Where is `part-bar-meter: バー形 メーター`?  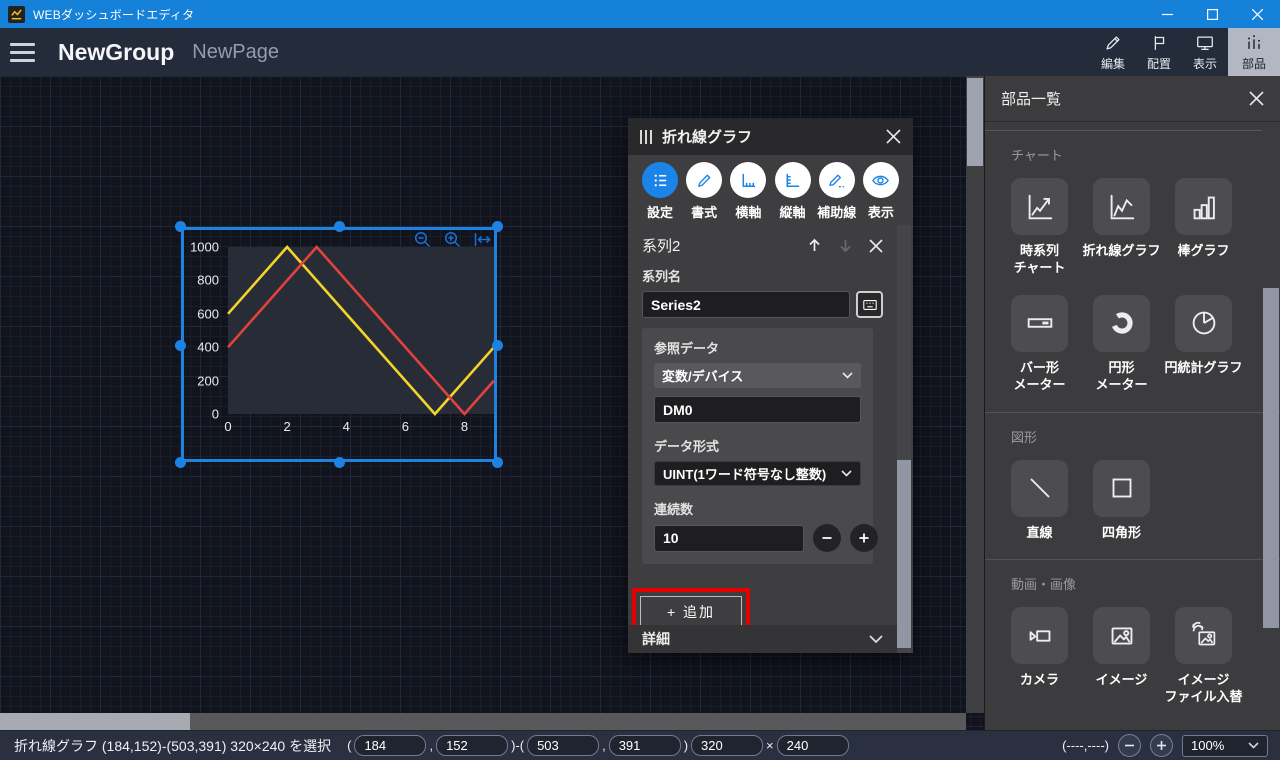 part-bar-meter: バー形 メーター is located at coordinates (1039, 344).